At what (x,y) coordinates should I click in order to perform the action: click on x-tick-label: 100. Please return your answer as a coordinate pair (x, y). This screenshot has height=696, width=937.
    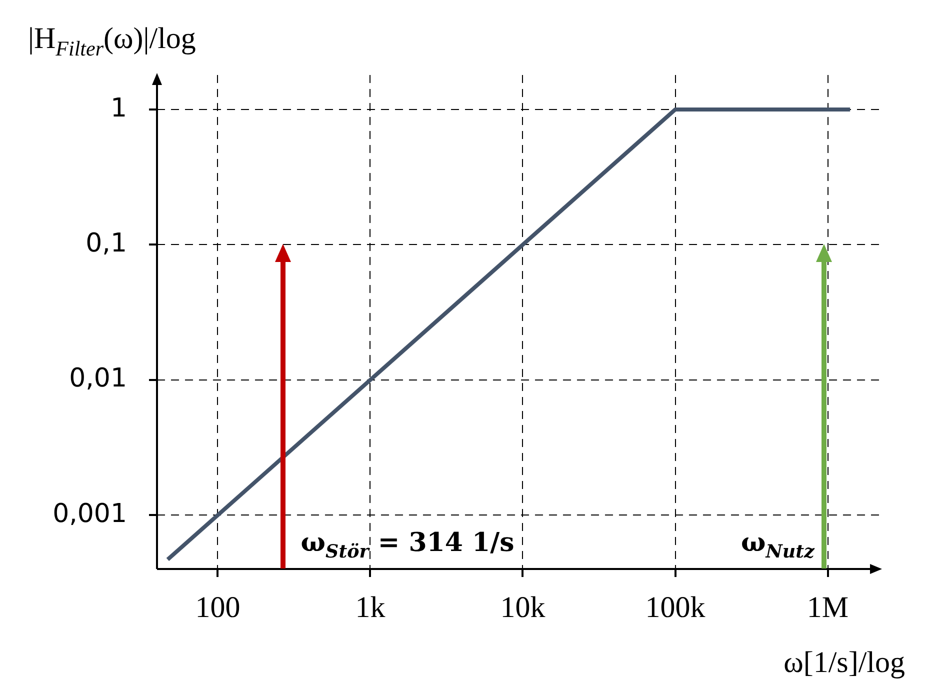
    Looking at the image, I should click on (217, 607).